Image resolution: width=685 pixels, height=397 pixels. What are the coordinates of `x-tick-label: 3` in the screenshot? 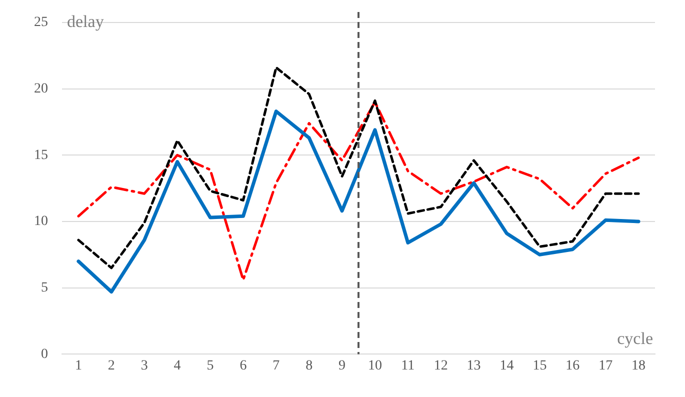 It's located at (144, 366).